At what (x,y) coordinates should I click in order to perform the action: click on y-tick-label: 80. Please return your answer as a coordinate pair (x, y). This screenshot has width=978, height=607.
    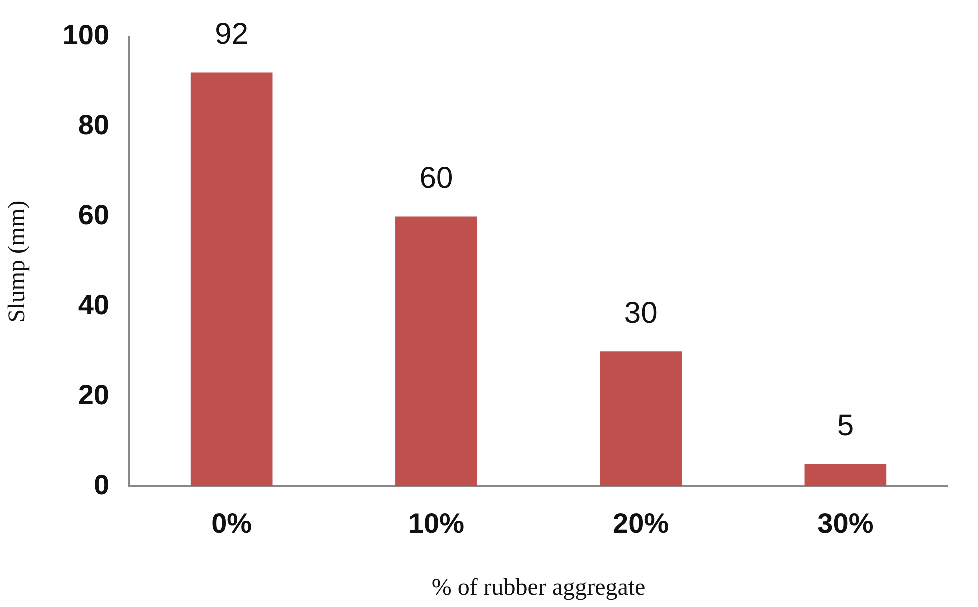
    Looking at the image, I should click on (94, 124).